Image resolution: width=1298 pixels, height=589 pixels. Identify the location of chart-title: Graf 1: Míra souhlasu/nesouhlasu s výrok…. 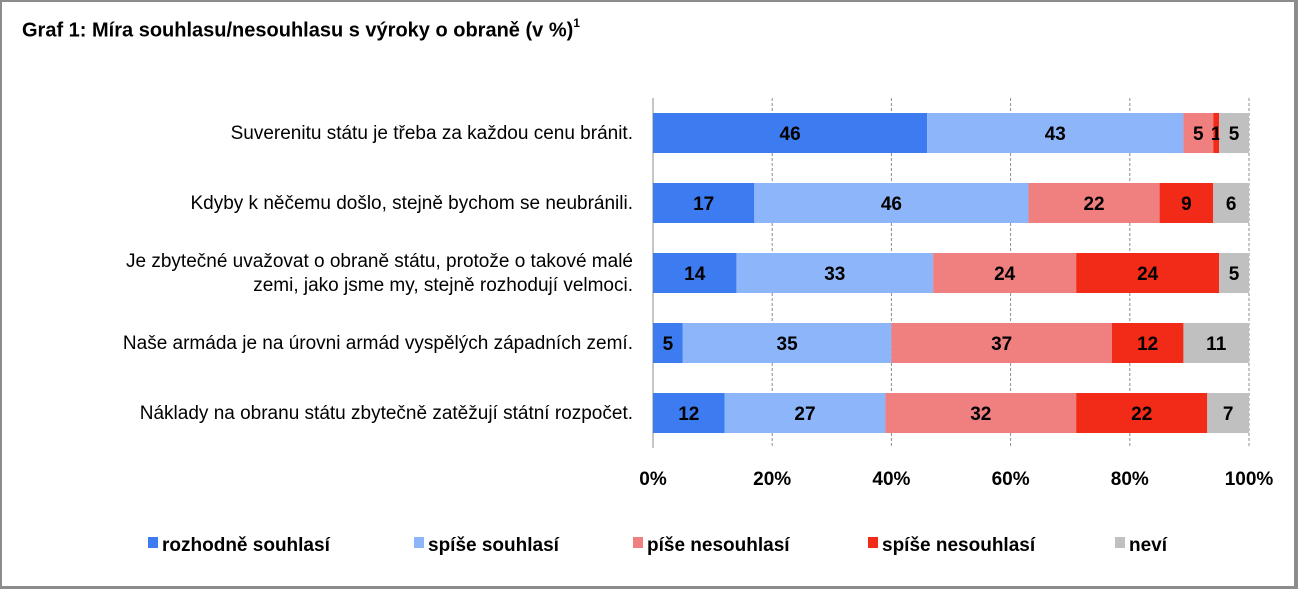
(301, 29).